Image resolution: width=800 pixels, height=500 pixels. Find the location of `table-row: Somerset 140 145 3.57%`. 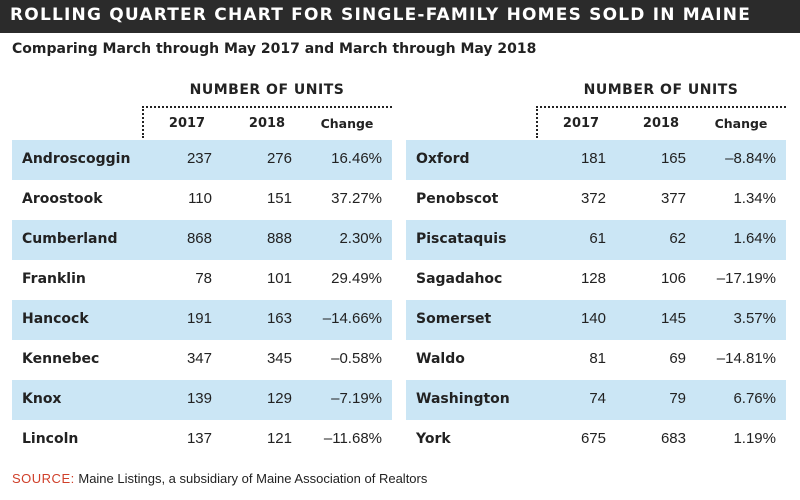

table-row: Somerset 140 145 3.57% is located at coordinates (596, 320).